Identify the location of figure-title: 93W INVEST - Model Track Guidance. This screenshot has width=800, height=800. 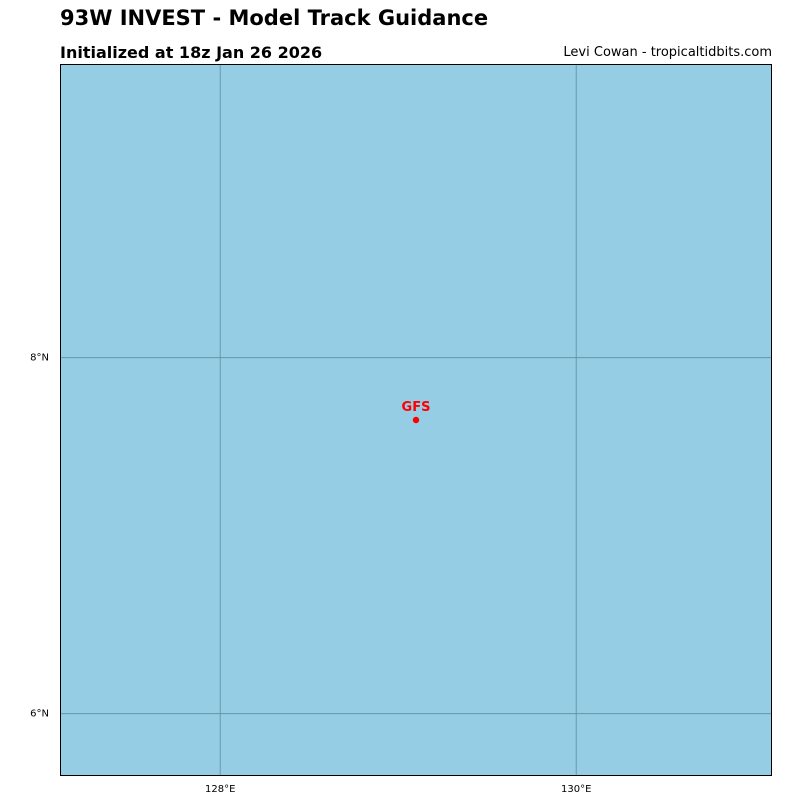
(274, 18).